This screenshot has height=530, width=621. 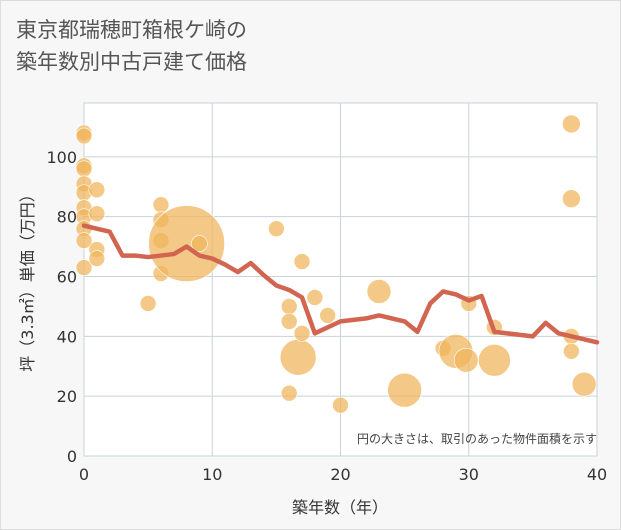 I want to click on y-axis-label: 坪（3.3㎡）単価（万円）, so click(x=27, y=278).